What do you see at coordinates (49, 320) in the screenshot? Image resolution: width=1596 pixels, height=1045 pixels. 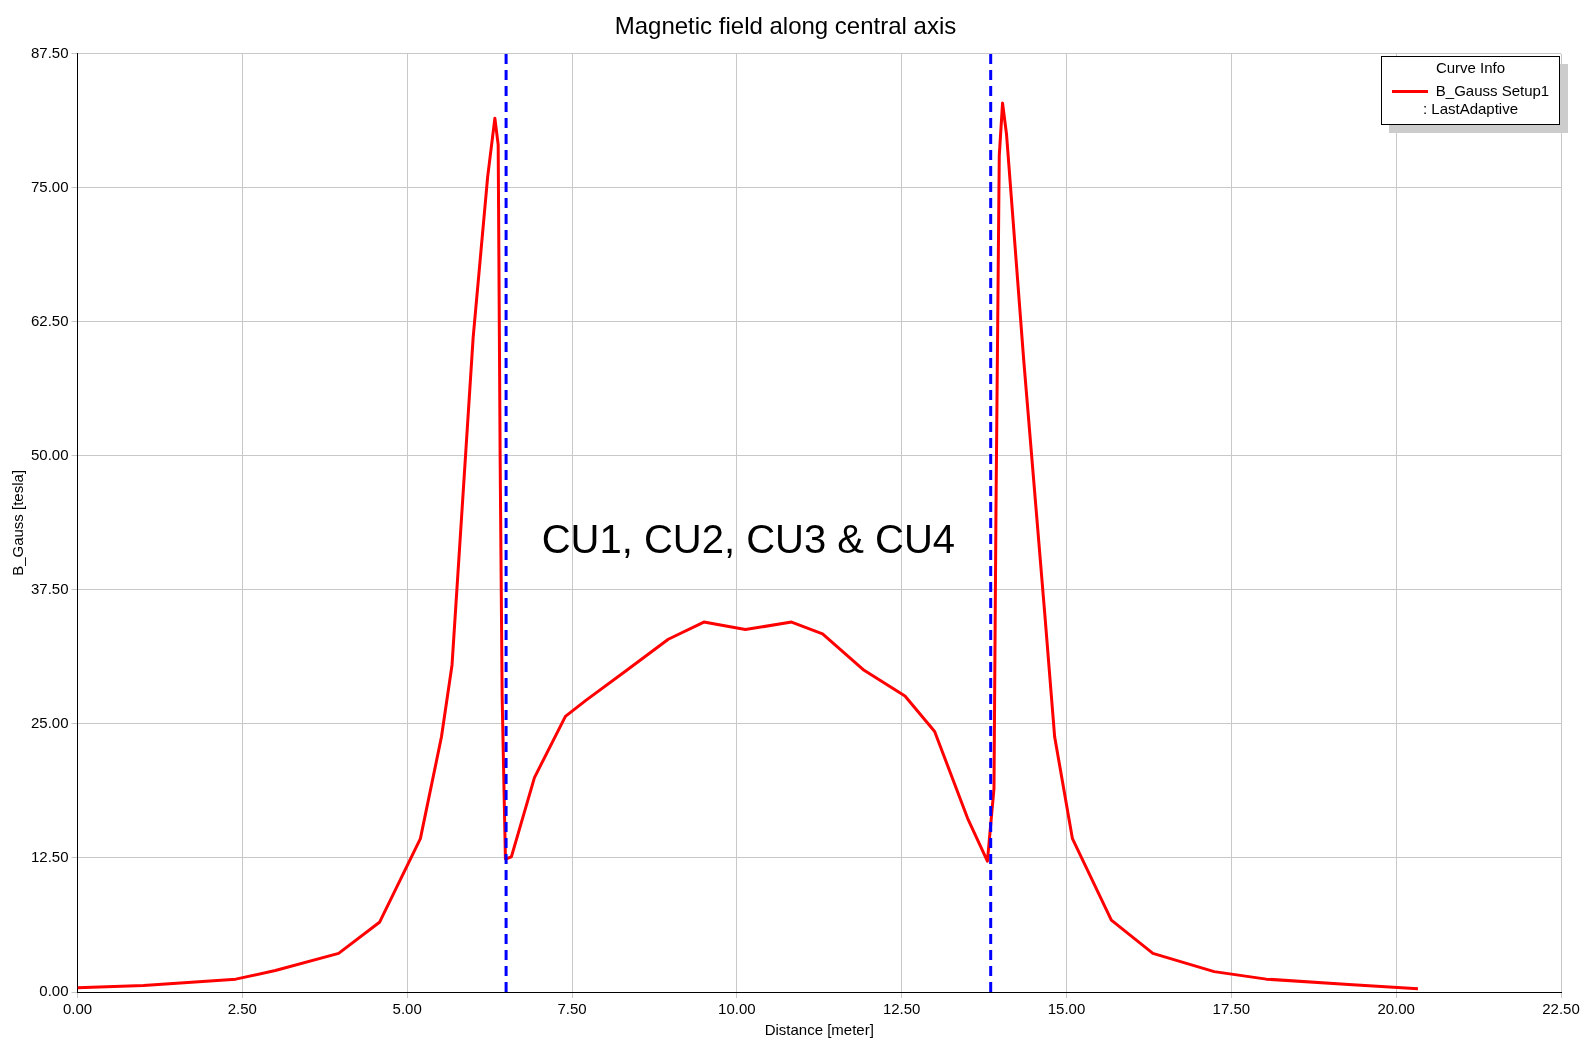 I see `y-tick-label: 62.50` at bounding box center [49, 320].